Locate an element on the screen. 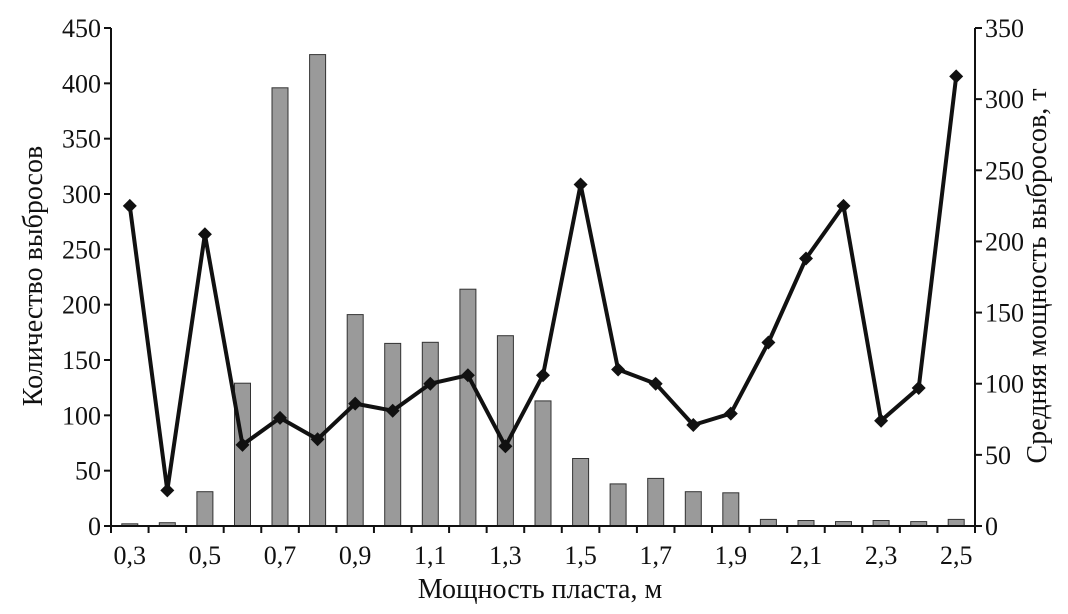 The image size is (1068, 614). x-tick-label: 2,3 is located at coordinates (881, 555).